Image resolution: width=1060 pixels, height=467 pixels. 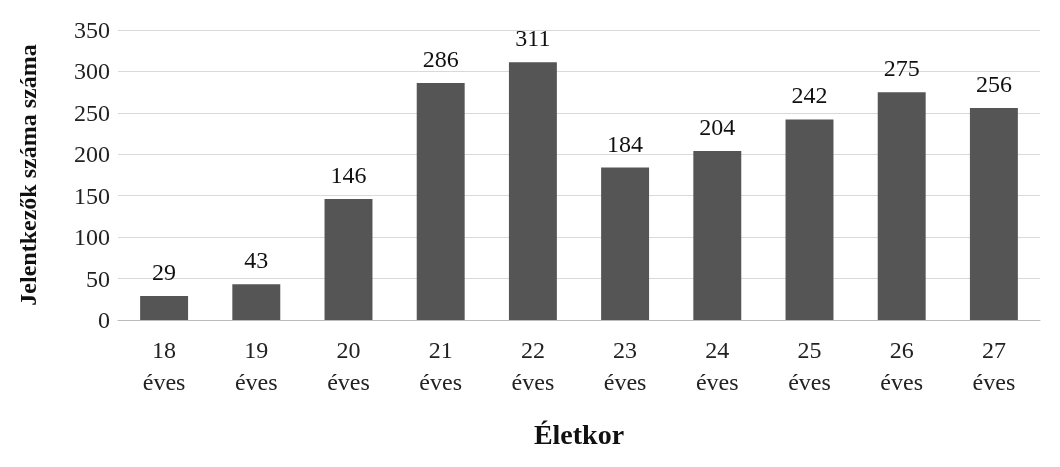 I want to click on y-tick-label: 200, so click(x=92, y=154).